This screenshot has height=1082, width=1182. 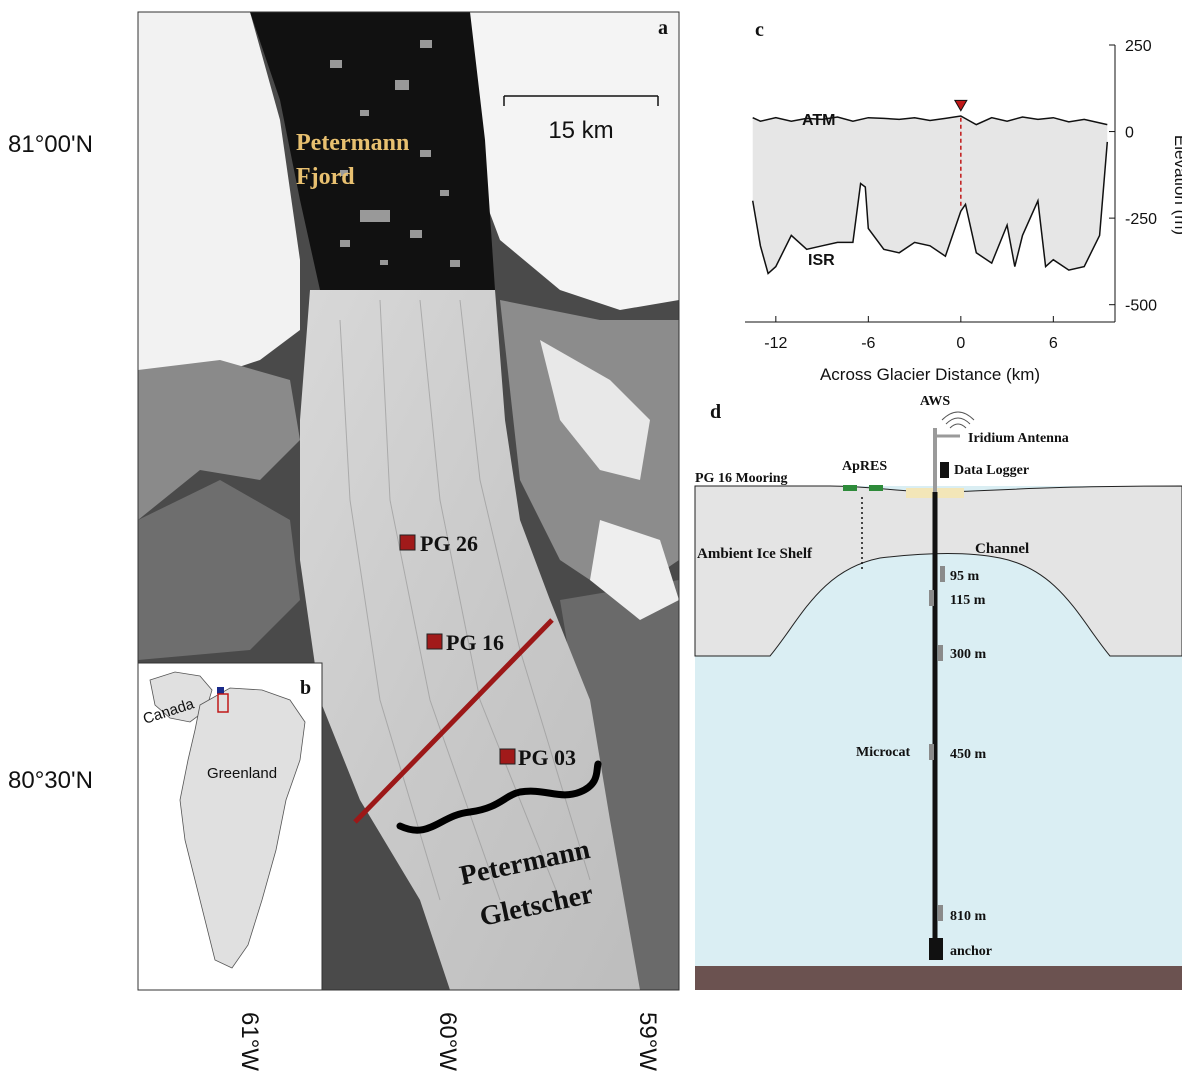 What do you see at coordinates (1176, 185) in the screenshot?
I see `y-axis-title: Elevation (m)` at bounding box center [1176, 185].